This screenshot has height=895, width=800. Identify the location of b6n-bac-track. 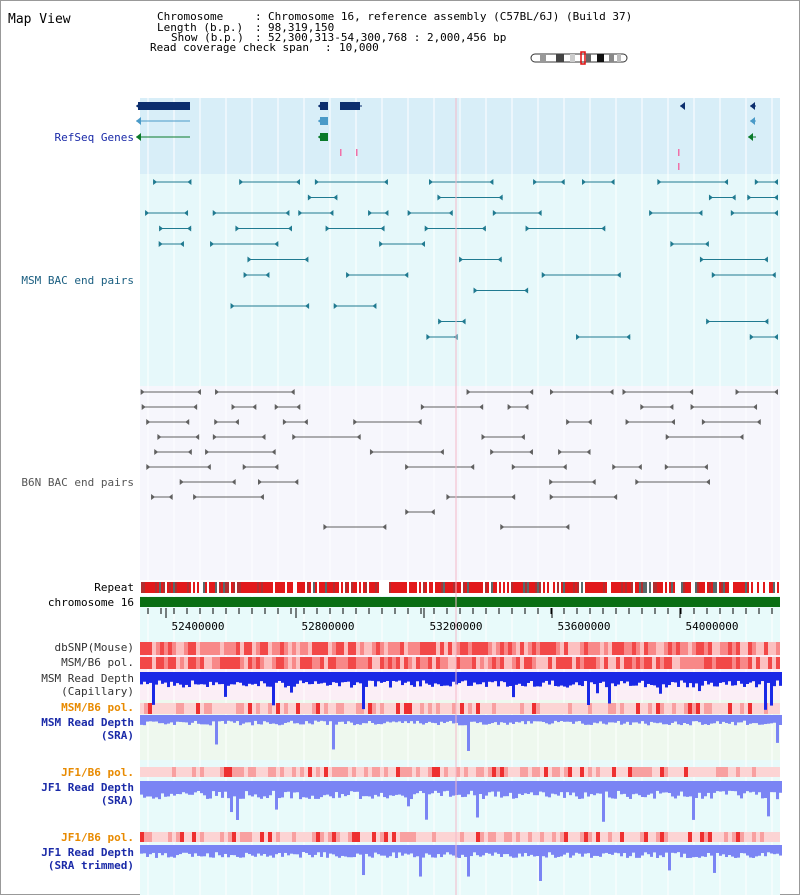
(459, 459).